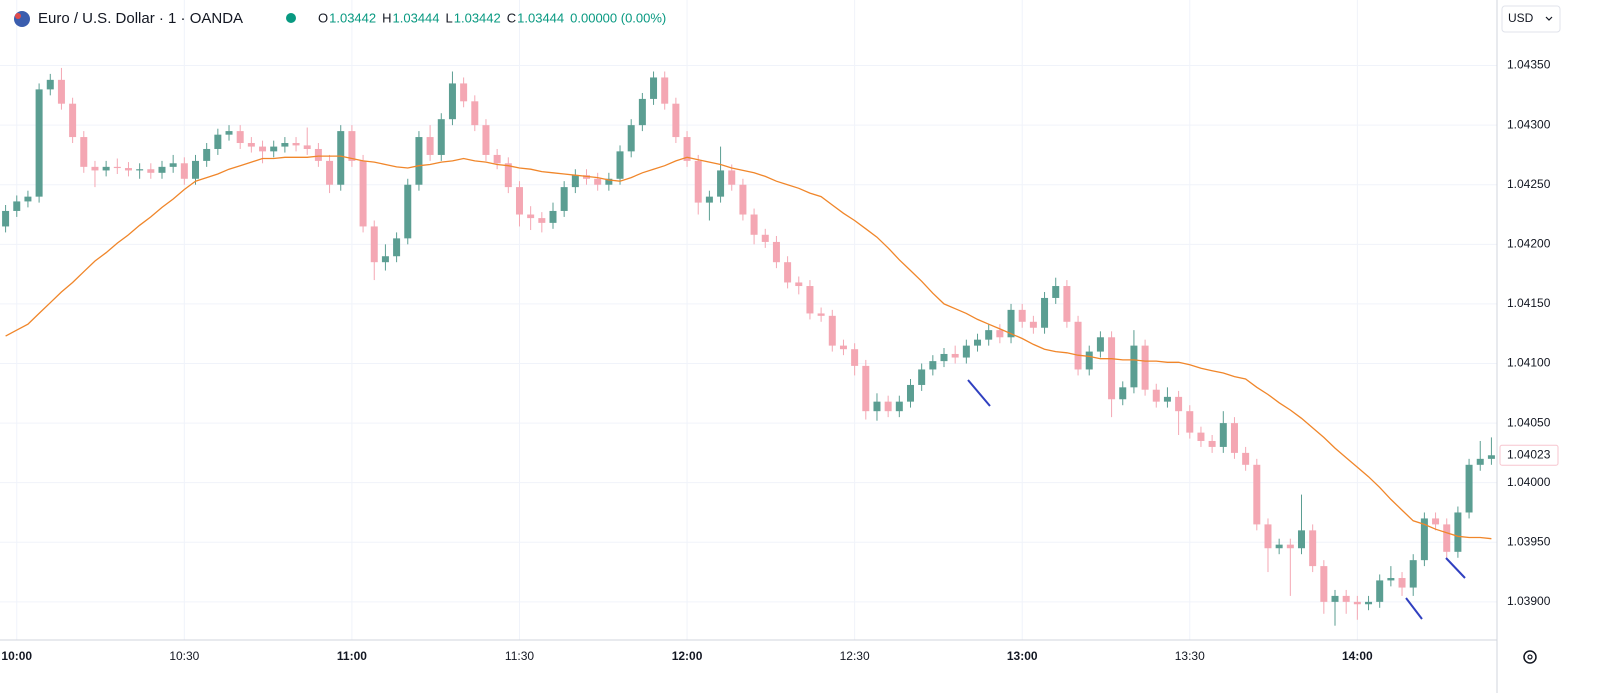 This screenshot has height=693, width=1618. Describe the element at coordinates (618, 17) in the screenshot. I see `change-value: 0.00000 (0.00%)` at that location.